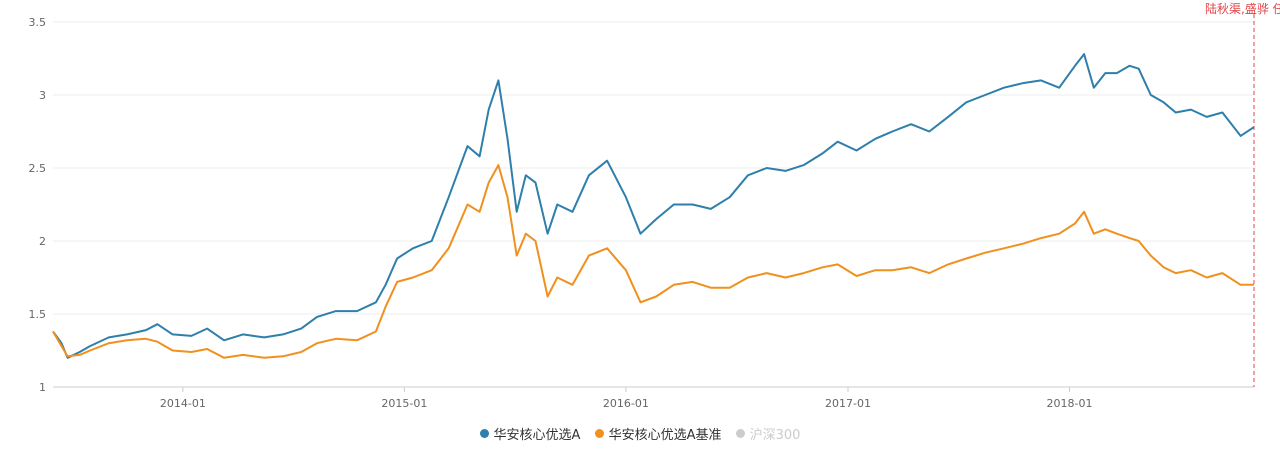  I want to click on legend-label-series-2: 华安核心优选A基准, so click(665, 435).